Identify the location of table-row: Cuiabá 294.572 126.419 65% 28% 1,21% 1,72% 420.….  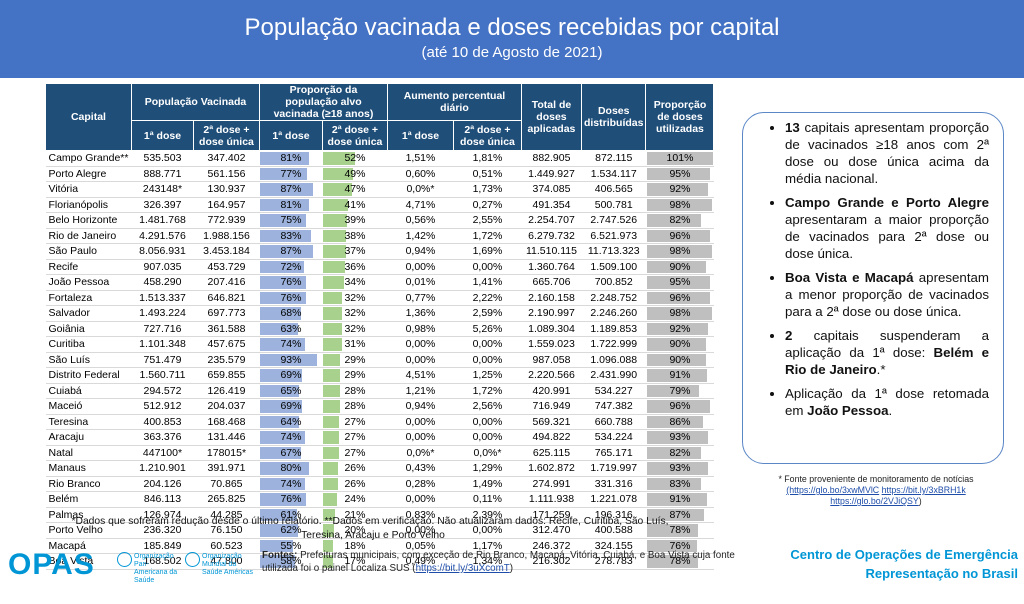
(379, 391).